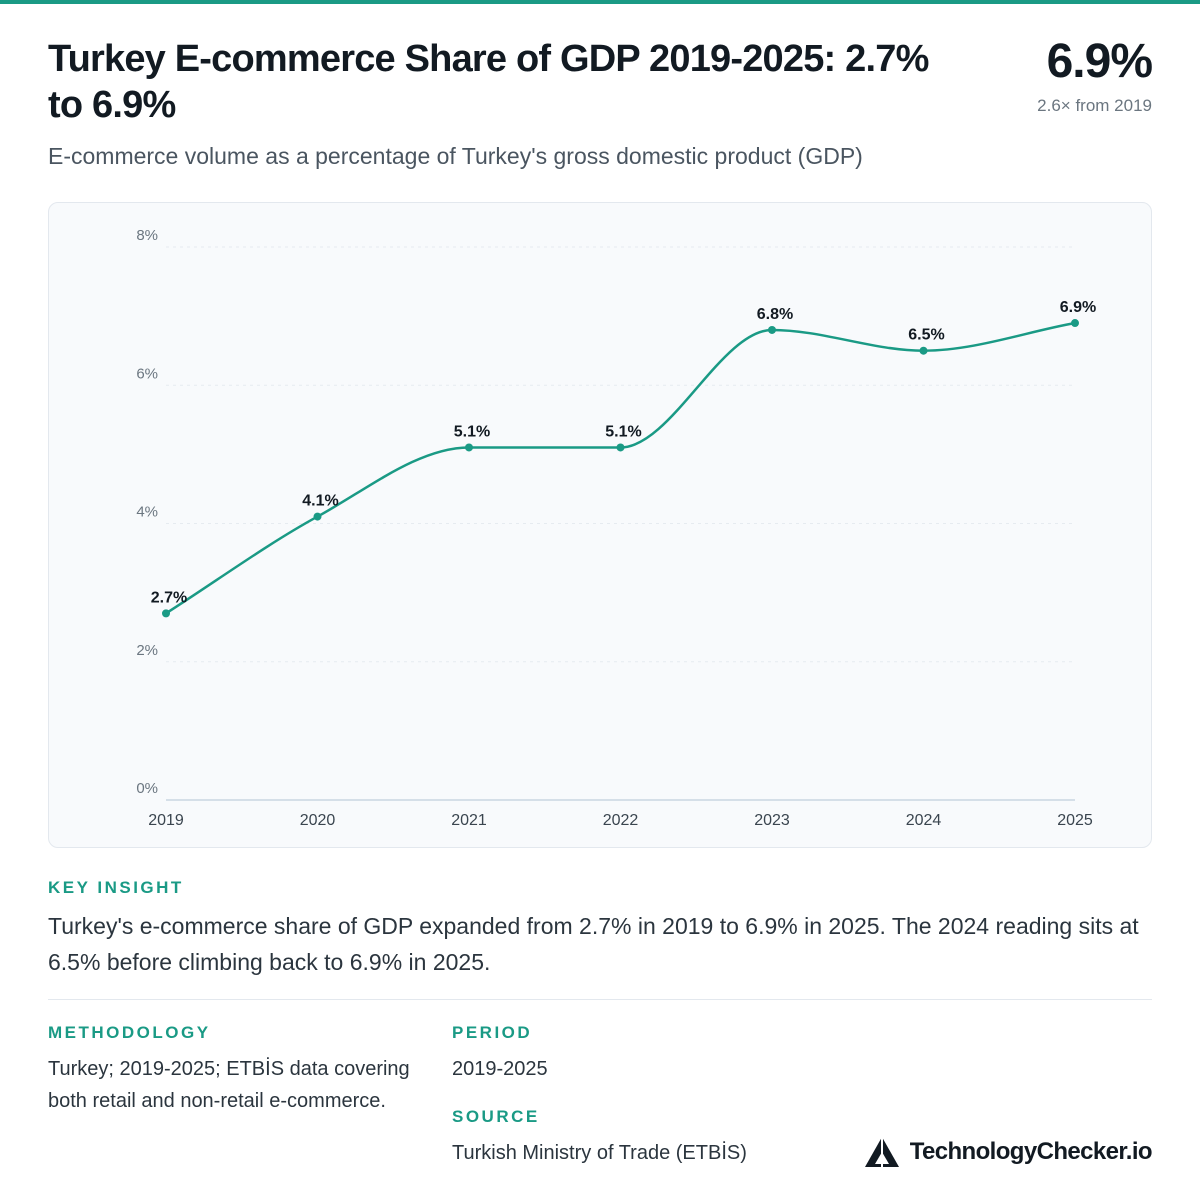 This screenshot has width=1200, height=1200. Describe the element at coordinates (318, 820) in the screenshot. I see `x-tick-label: 2020` at that location.